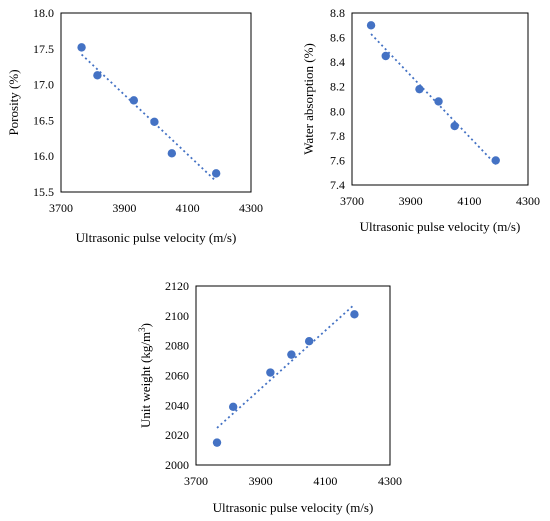  Describe the element at coordinates (177, 316) in the screenshot. I see `y-tick-label: 2100` at that location.